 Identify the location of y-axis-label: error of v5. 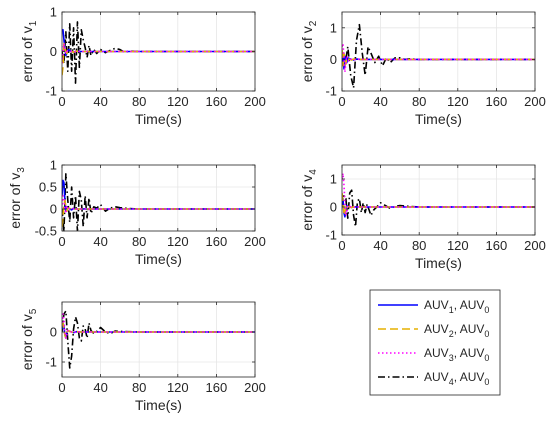
(29, 339).